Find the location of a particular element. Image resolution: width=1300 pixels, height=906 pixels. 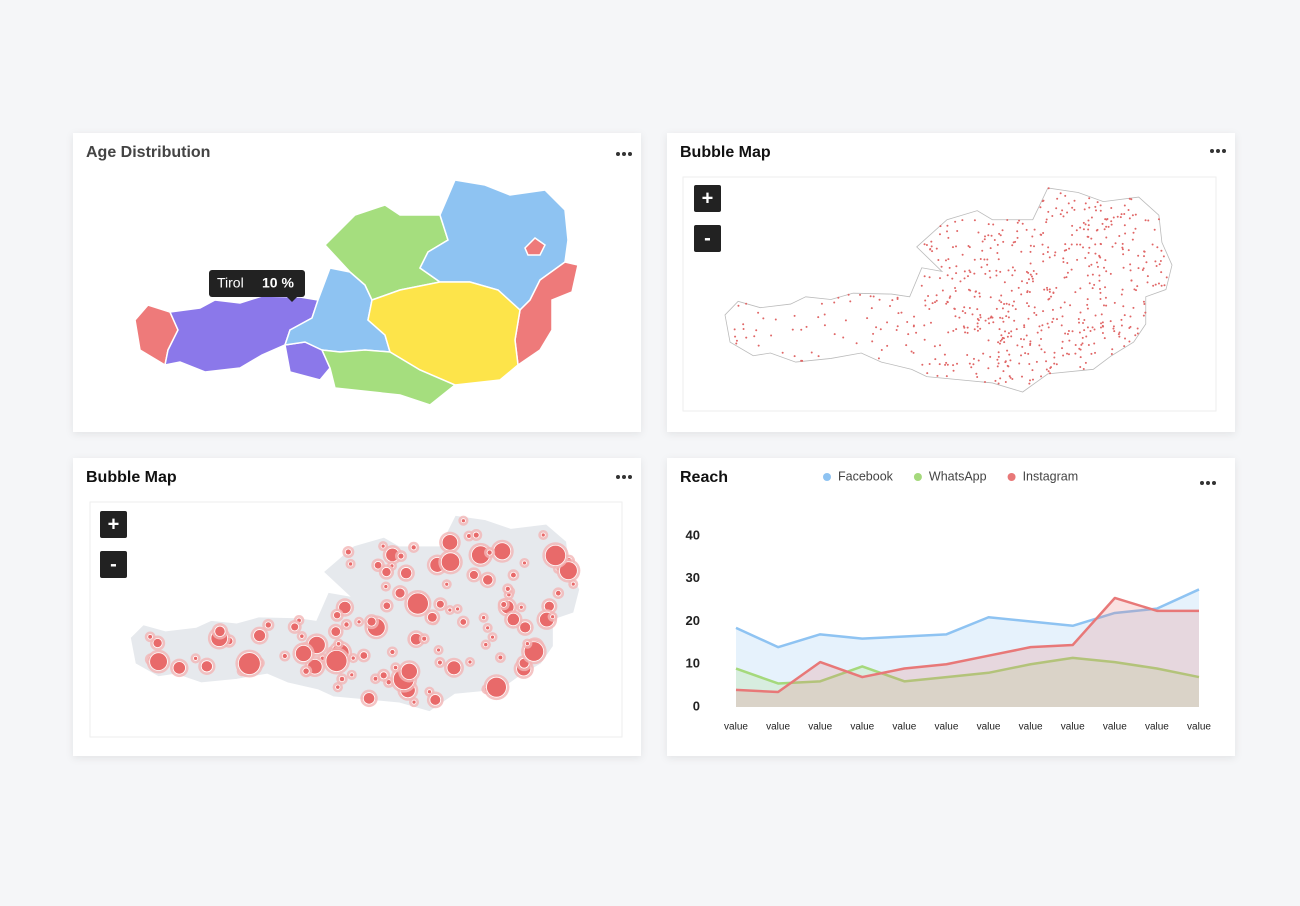

y-tick-label: 40 is located at coordinates (693, 534).